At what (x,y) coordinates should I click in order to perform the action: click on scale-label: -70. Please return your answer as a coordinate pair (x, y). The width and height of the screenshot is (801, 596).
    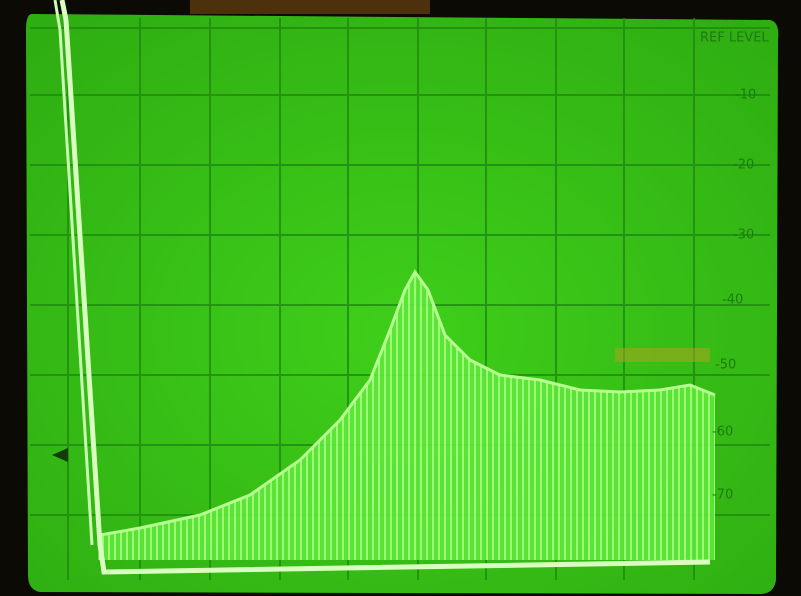
    Looking at the image, I should click on (722, 495).